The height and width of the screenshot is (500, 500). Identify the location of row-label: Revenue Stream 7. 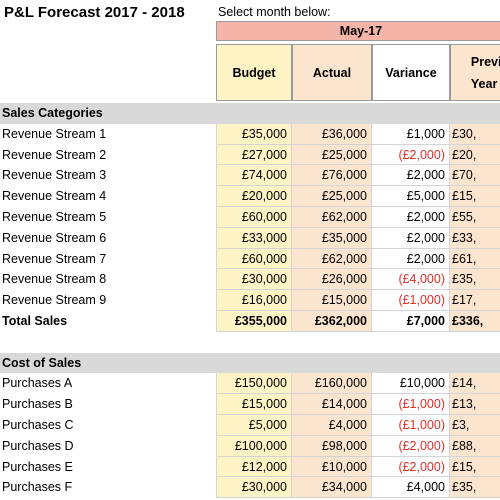
(54, 258).